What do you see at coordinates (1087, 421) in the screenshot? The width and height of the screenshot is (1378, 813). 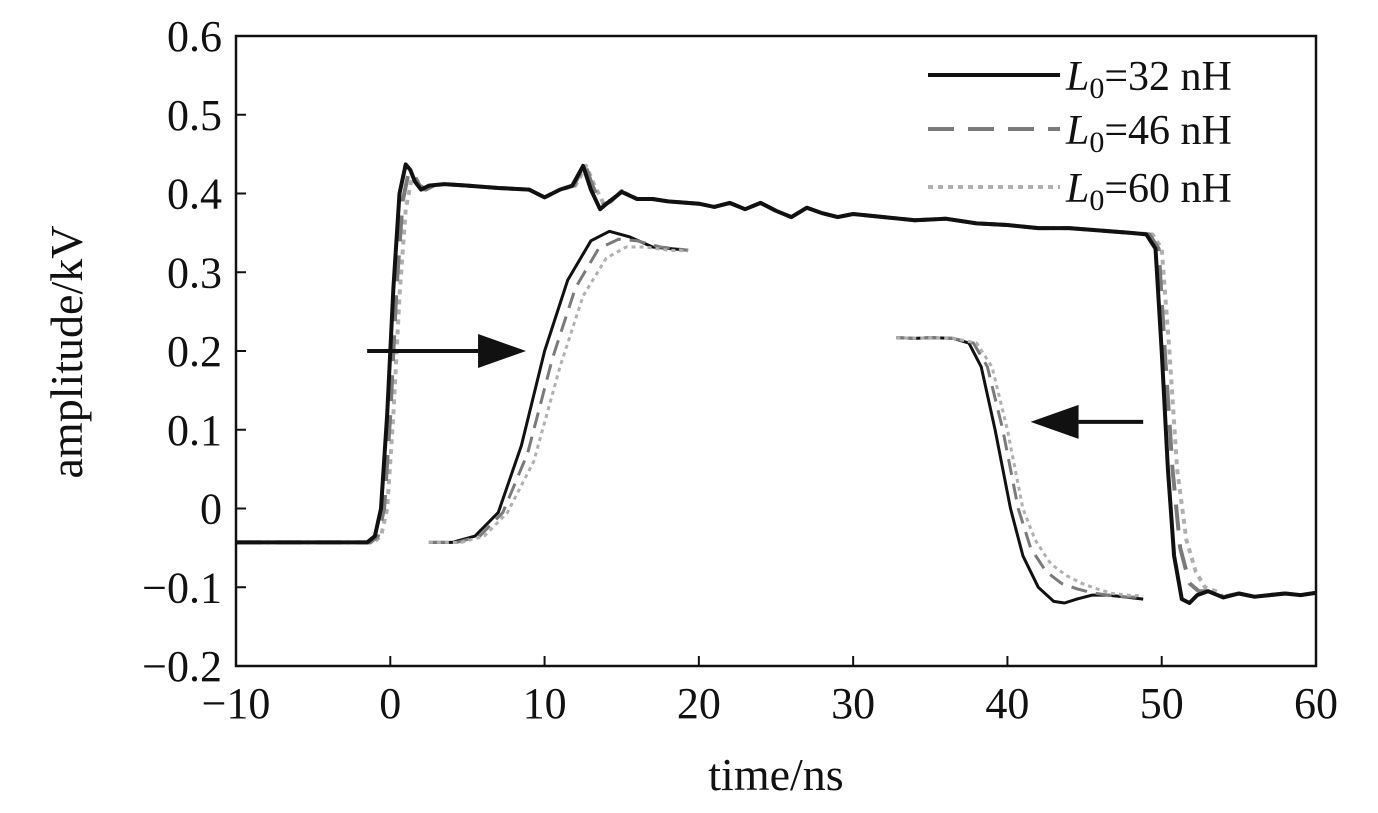 I see `left-arrow` at bounding box center [1087, 421].